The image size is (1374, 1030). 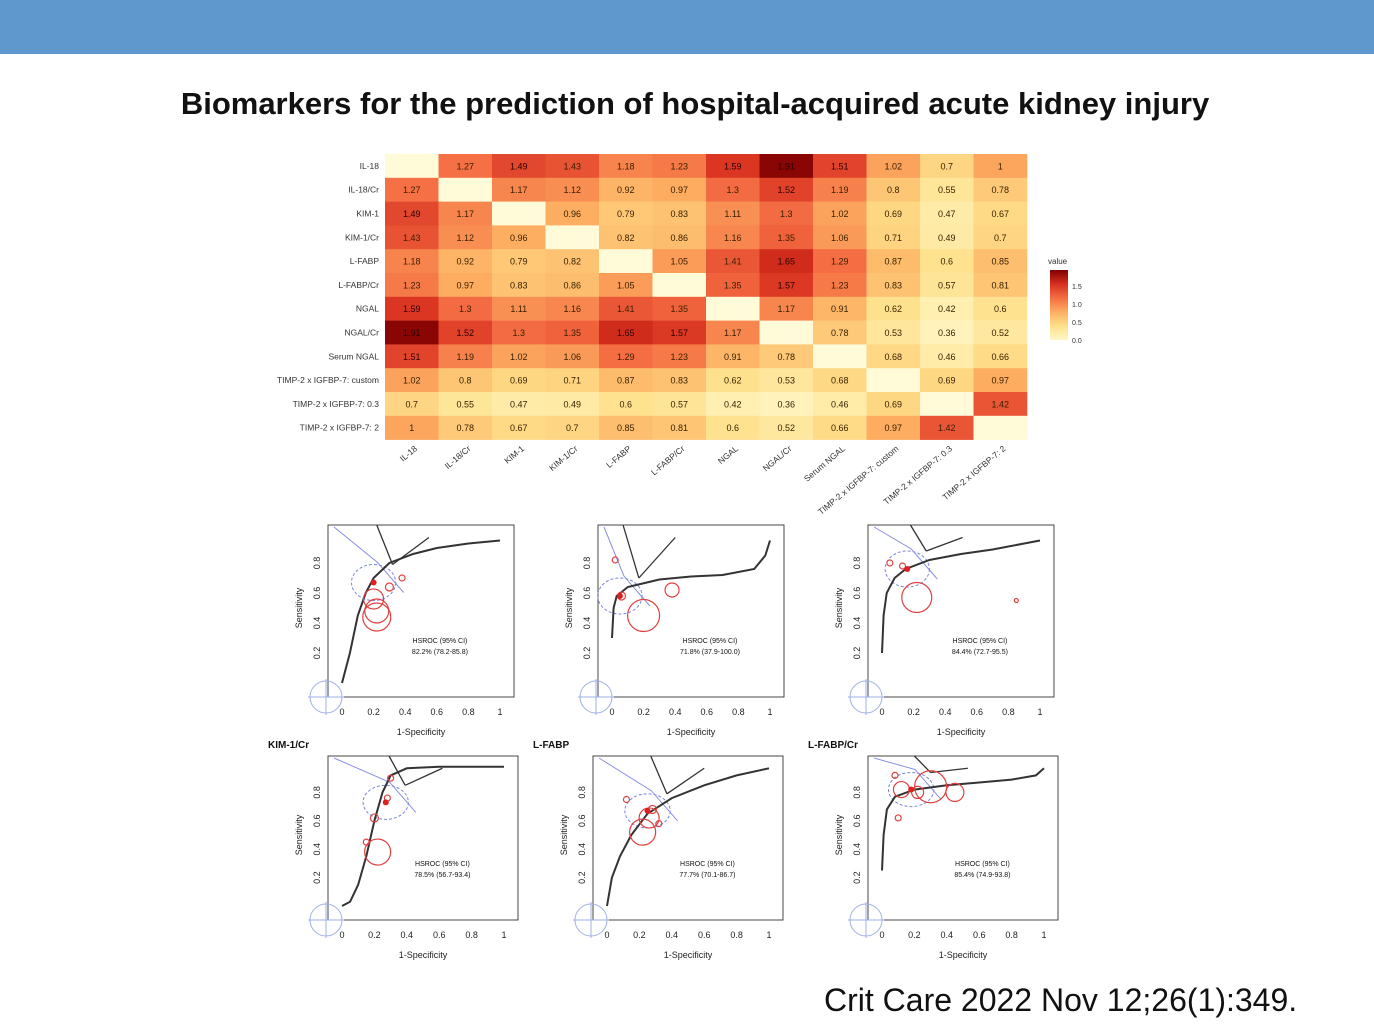 I want to click on heatmap-row-label: KIM-1, so click(x=367, y=214).